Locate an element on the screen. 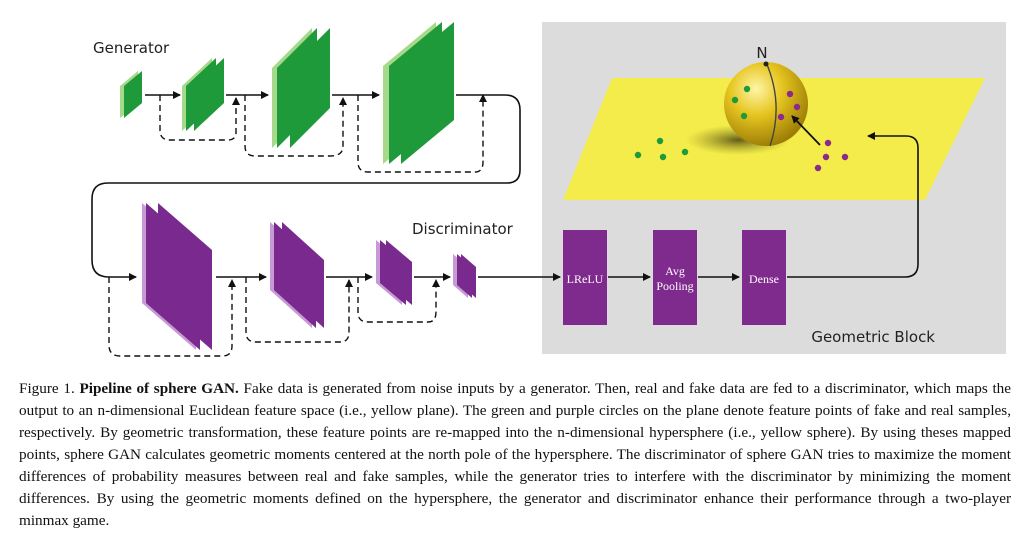 Image resolution: width=1032 pixels, height=558 pixels. lrelu-block is located at coordinates (585, 277).